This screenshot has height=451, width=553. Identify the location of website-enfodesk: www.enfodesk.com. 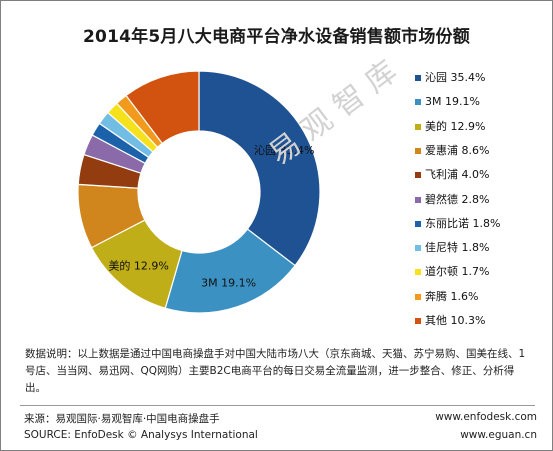
(486, 417).